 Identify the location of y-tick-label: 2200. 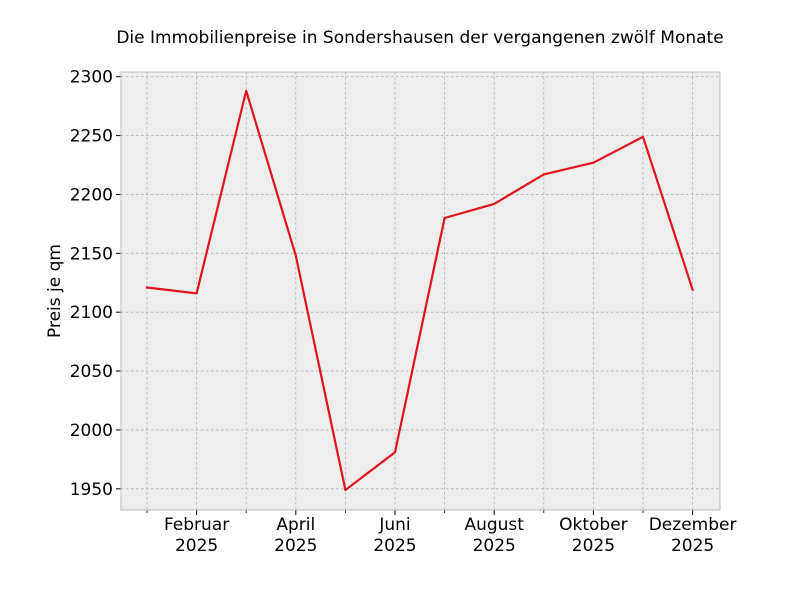
(91, 195).